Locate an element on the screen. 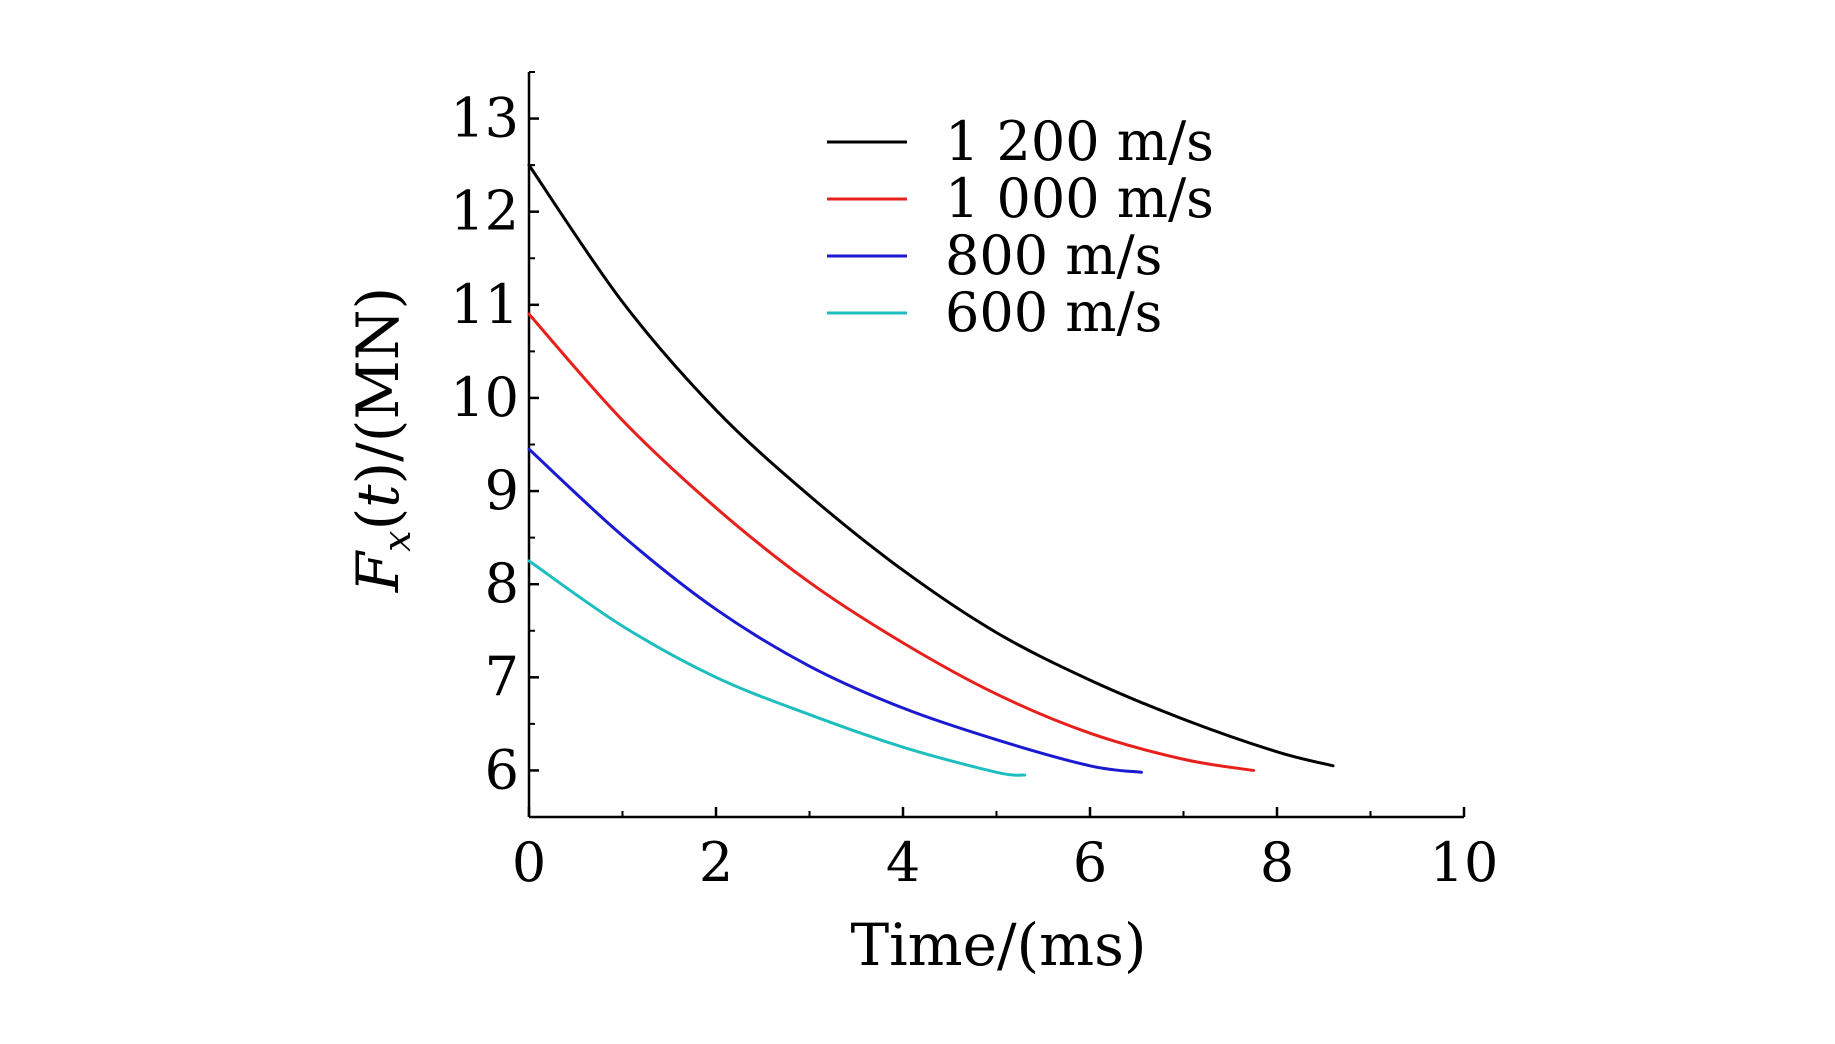 The height and width of the screenshot is (1044, 1835). y-tick-label: 7 is located at coordinates (502, 676).